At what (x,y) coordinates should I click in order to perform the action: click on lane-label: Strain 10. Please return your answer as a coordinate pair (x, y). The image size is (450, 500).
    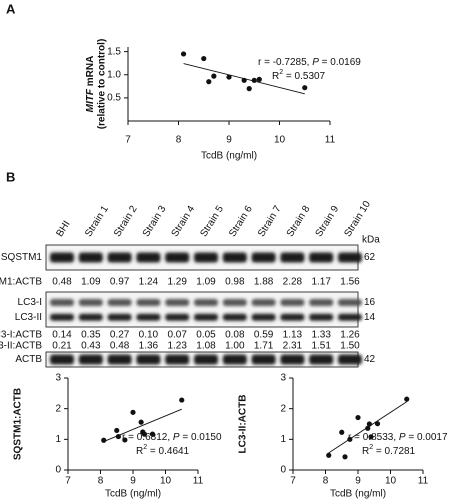
    Looking at the image, I should click on (357, 219).